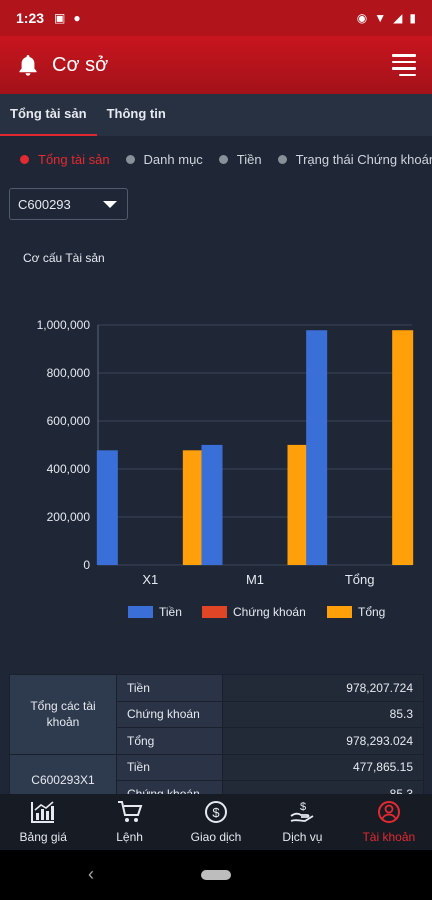 The height and width of the screenshot is (900, 432). Describe the element at coordinates (412, 18) in the screenshot. I see `battery-icon: ▮` at that location.